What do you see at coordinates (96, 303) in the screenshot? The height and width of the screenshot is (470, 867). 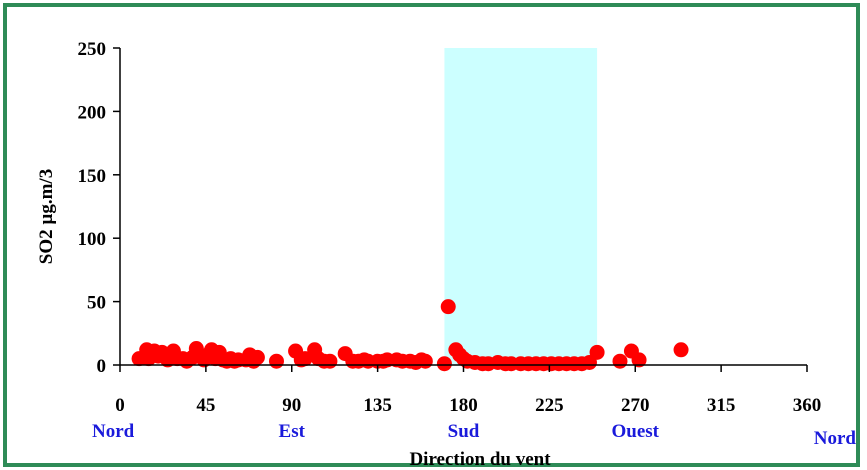 I see `y-tick-label: 50` at bounding box center [96, 303].